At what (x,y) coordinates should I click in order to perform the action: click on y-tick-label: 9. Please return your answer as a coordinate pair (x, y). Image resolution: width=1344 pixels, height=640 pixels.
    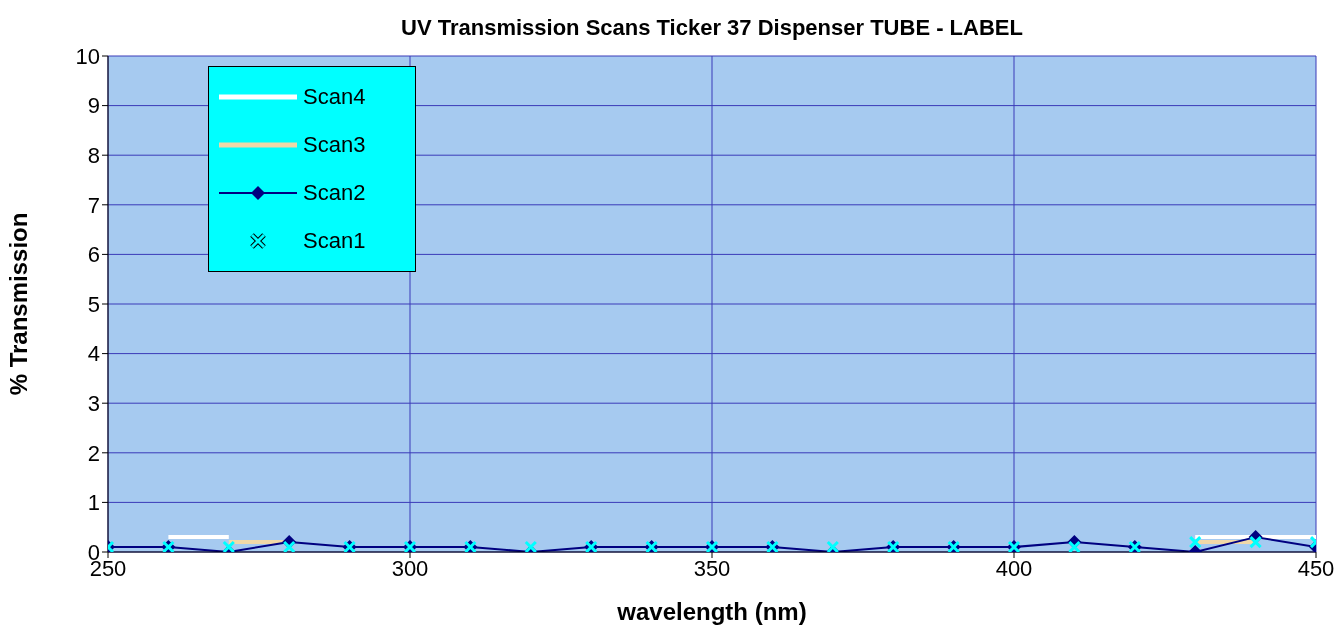
    Looking at the image, I should click on (93, 106).